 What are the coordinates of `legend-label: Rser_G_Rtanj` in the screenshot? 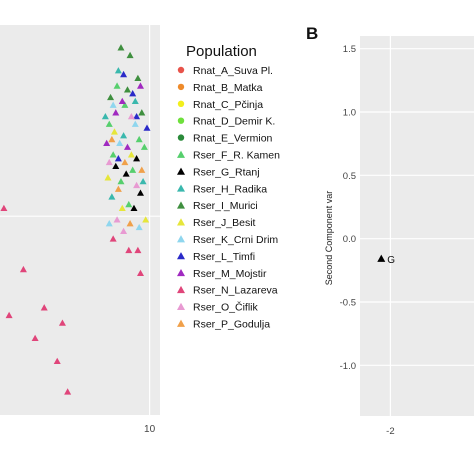 It's located at (226, 172).